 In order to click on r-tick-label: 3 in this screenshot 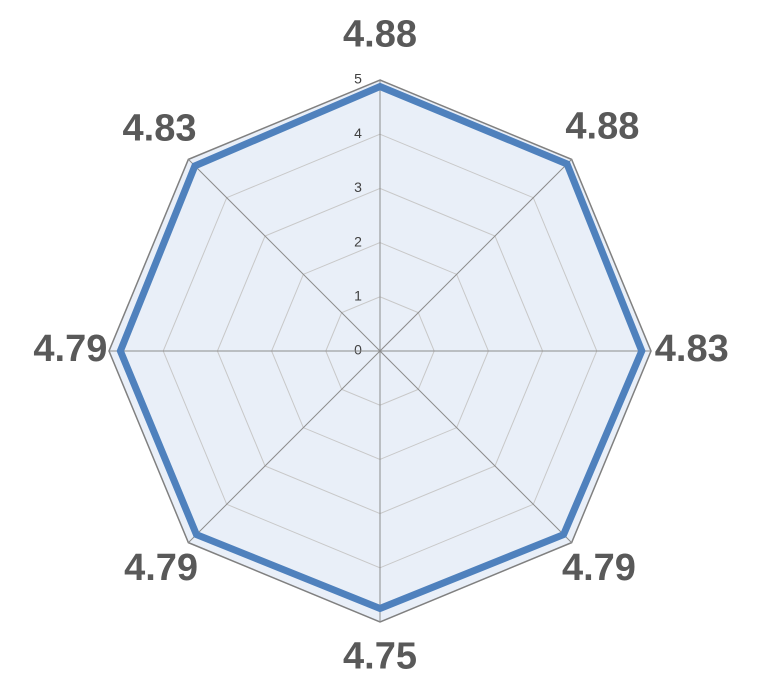, I will do `click(358, 187)`.